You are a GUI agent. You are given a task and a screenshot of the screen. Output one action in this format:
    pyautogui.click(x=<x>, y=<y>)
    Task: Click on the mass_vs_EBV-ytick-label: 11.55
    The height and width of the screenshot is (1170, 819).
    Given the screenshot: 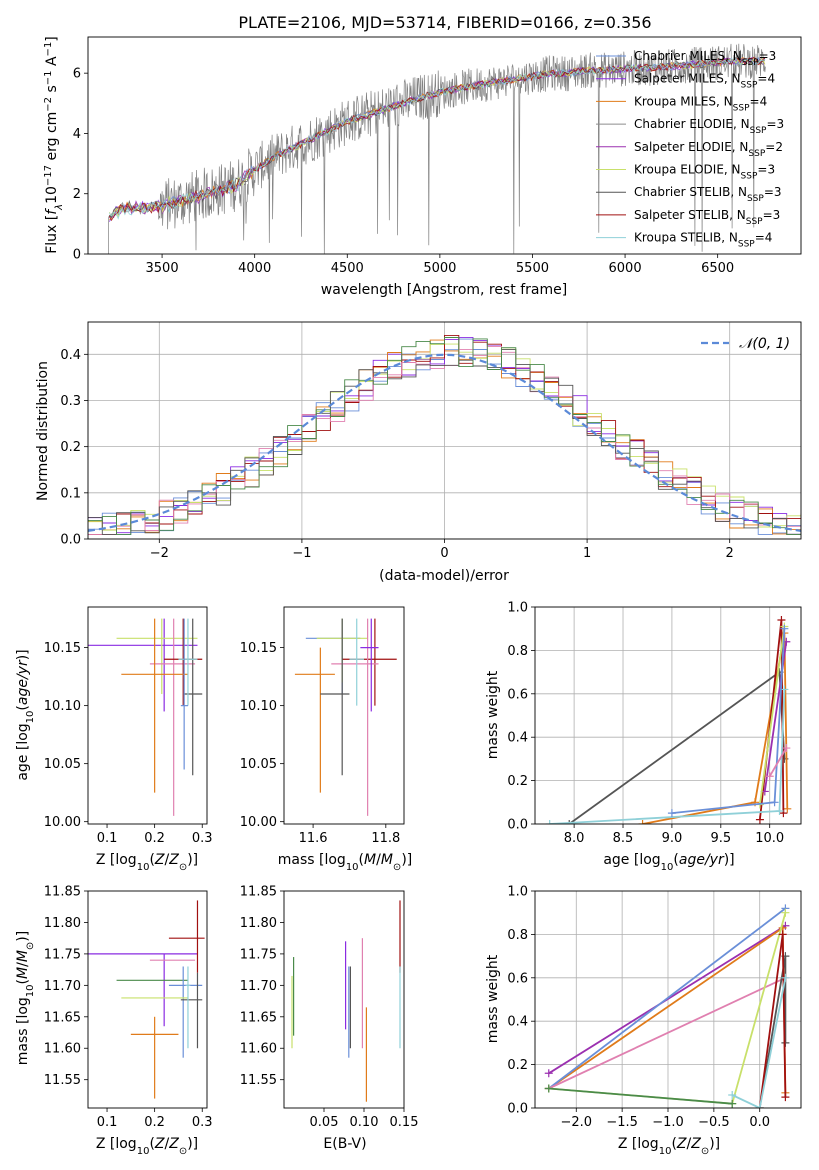 What is the action you would take?
    pyautogui.click(x=258, y=1080)
    